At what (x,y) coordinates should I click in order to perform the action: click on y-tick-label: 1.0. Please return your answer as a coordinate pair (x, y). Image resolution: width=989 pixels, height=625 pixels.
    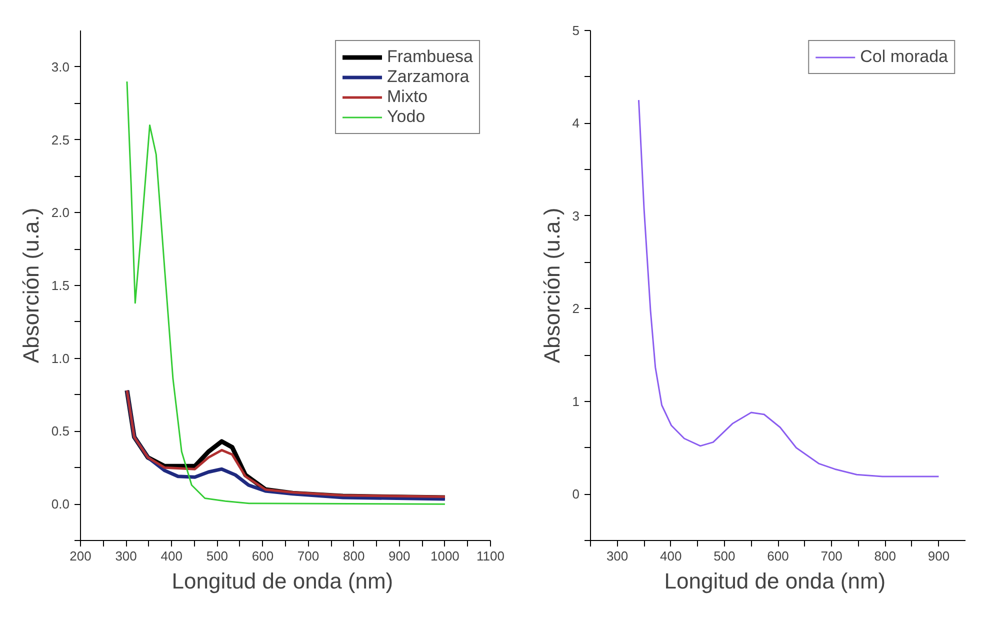
    Looking at the image, I should click on (60, 358).